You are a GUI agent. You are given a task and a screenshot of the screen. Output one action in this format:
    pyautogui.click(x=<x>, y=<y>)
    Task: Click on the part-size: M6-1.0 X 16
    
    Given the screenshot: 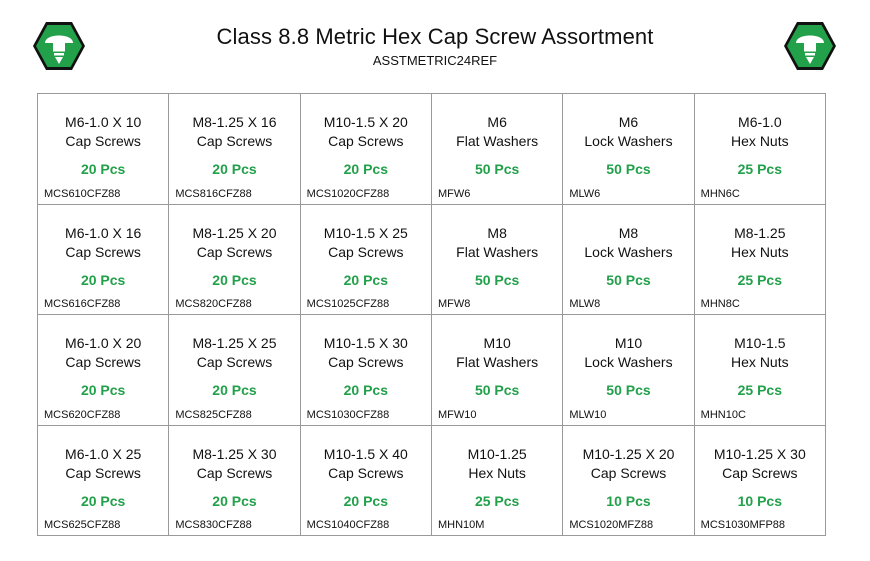 What is the action you would take?
    pyautogui.click(x=103, y=232)
    